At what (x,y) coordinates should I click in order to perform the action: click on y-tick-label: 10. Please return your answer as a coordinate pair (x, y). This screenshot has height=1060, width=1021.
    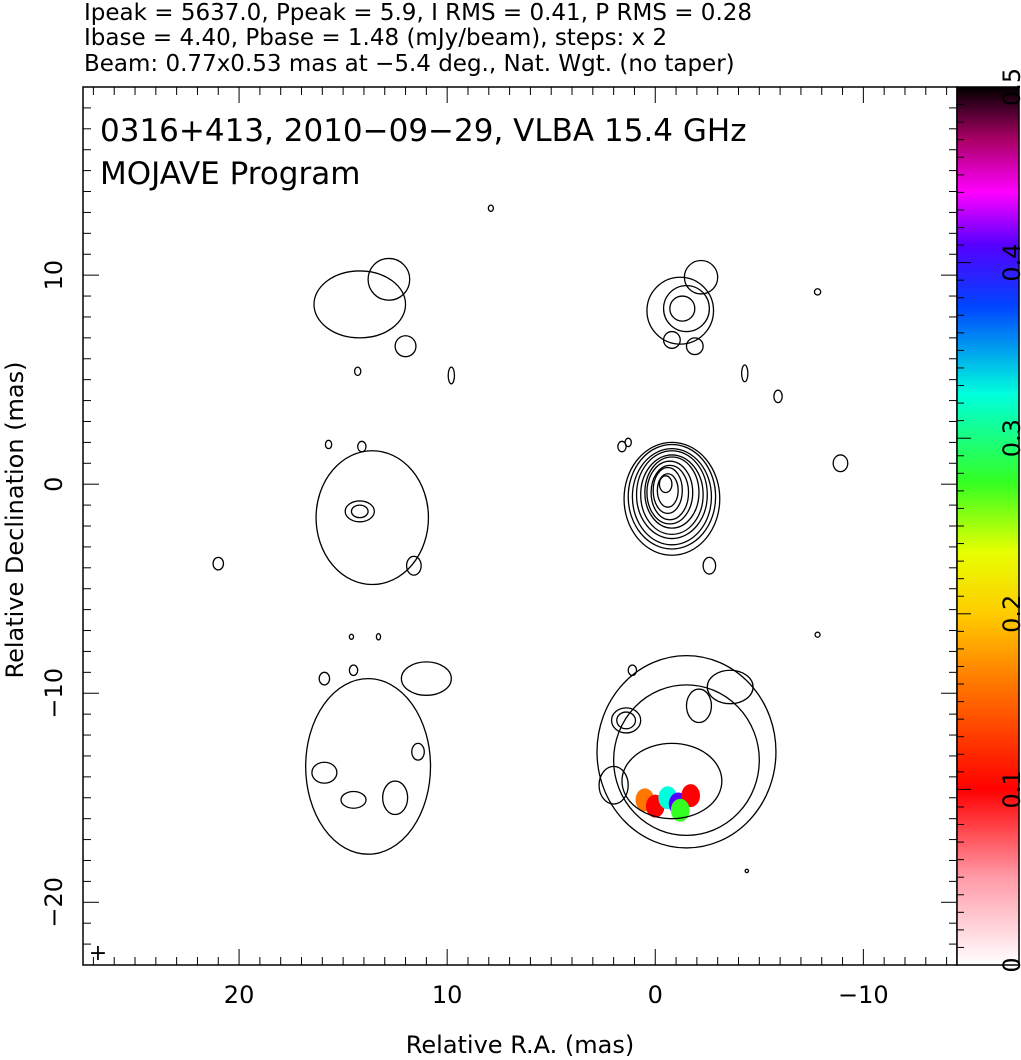
    Looking at the image, I should click on (54, 275).